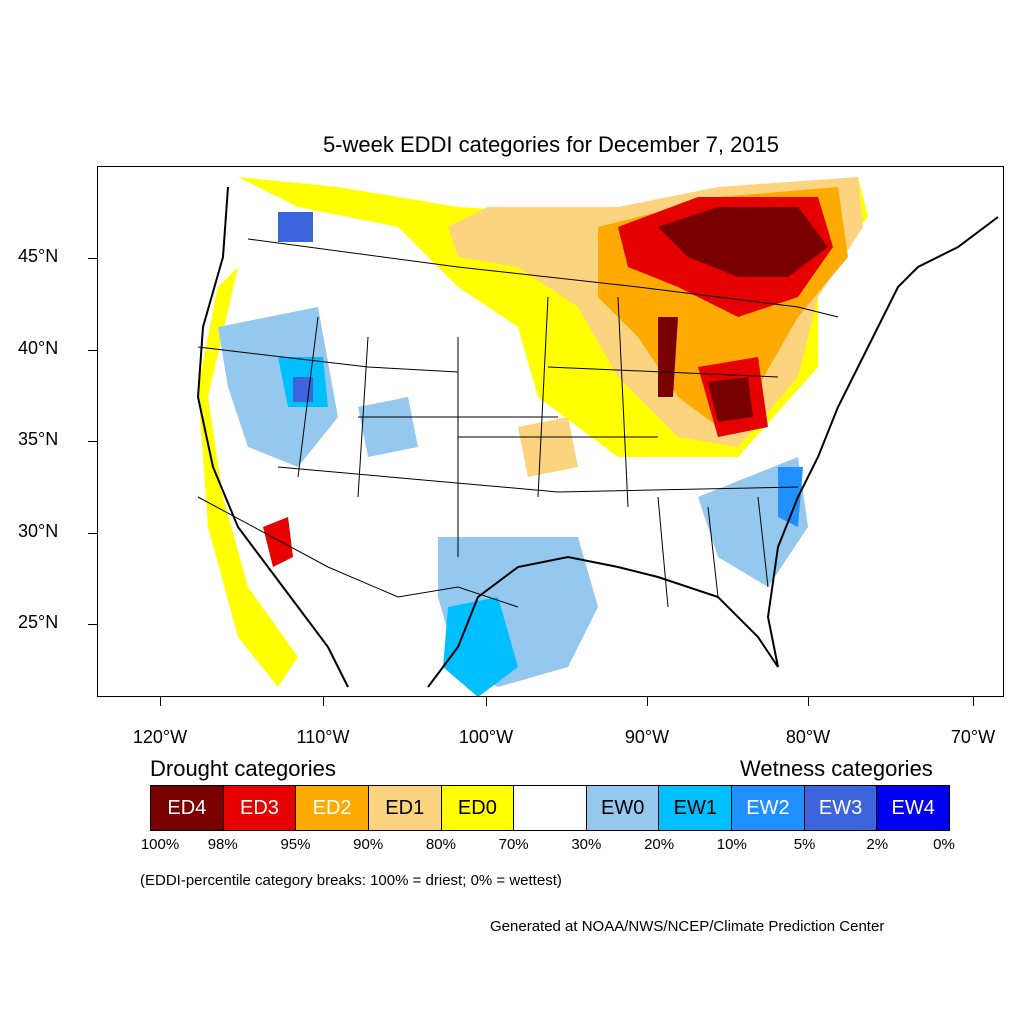  Describe the element at coordinates (808, 737) in the screenshot. I see `lon-label: 80°W` at that location.